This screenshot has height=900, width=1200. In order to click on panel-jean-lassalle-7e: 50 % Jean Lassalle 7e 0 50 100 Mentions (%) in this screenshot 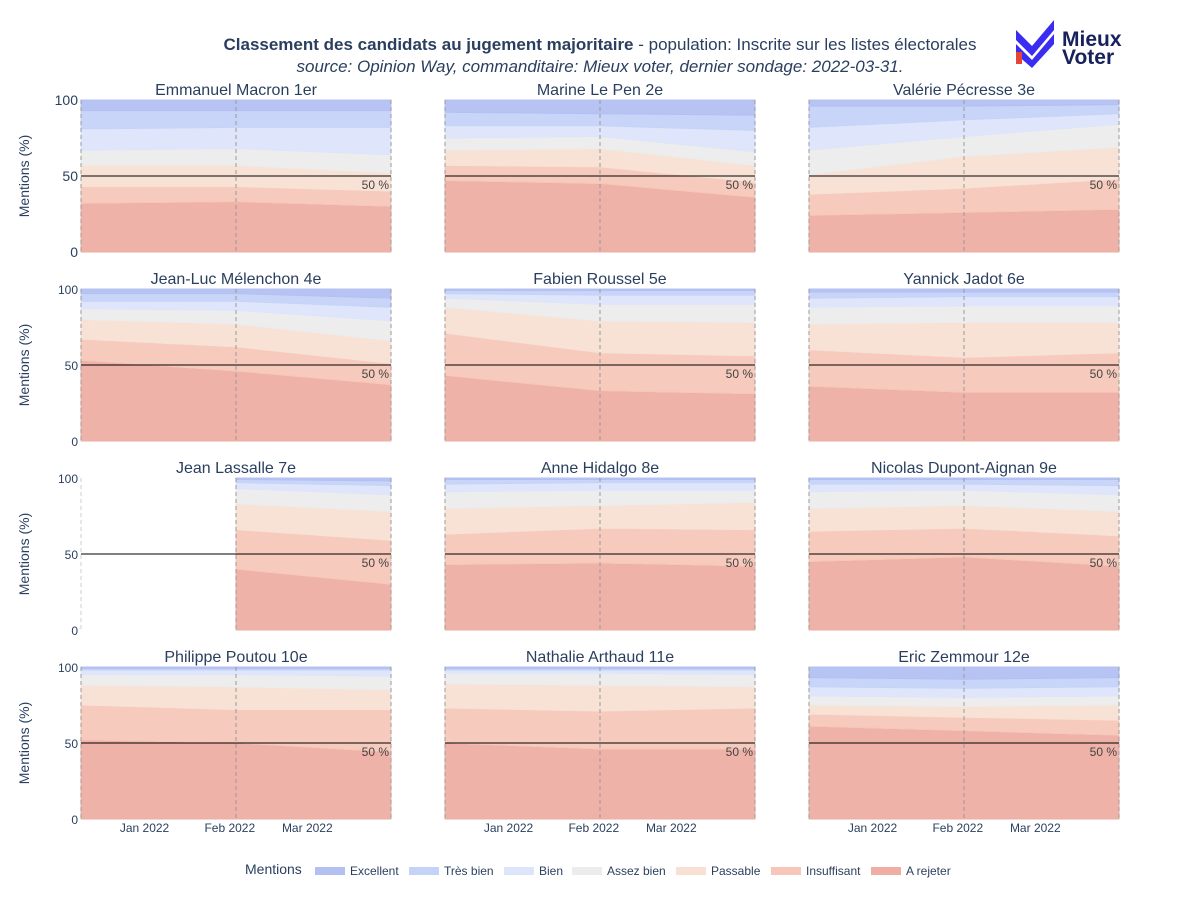, I will do `click(204, 549)`.